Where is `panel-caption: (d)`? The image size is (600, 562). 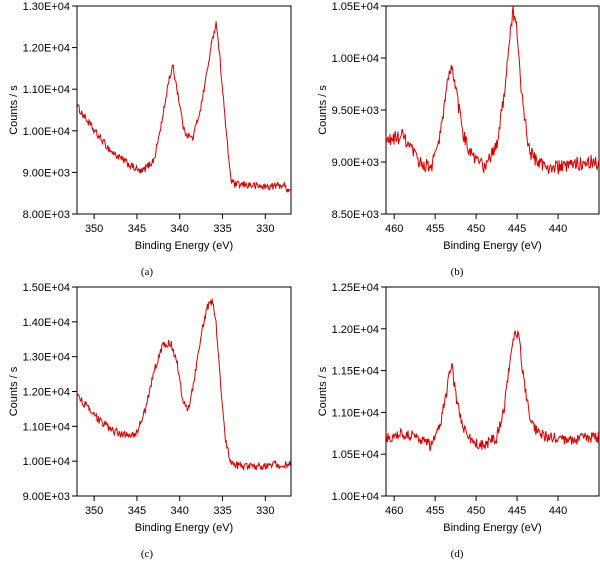 panel-caption: (d) is located at coordinates (457, 554).